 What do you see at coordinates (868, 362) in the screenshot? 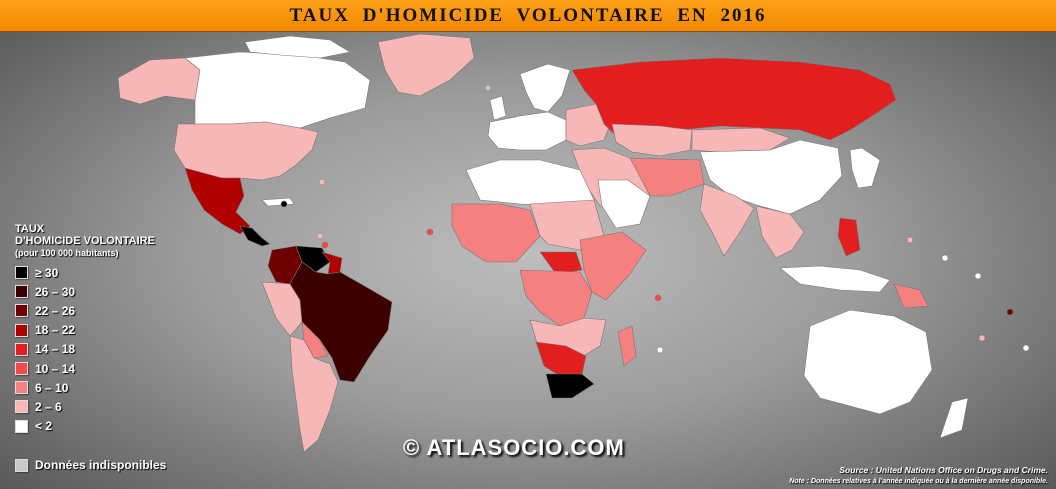
I see `region-australia` at bounding box center [868, 362].